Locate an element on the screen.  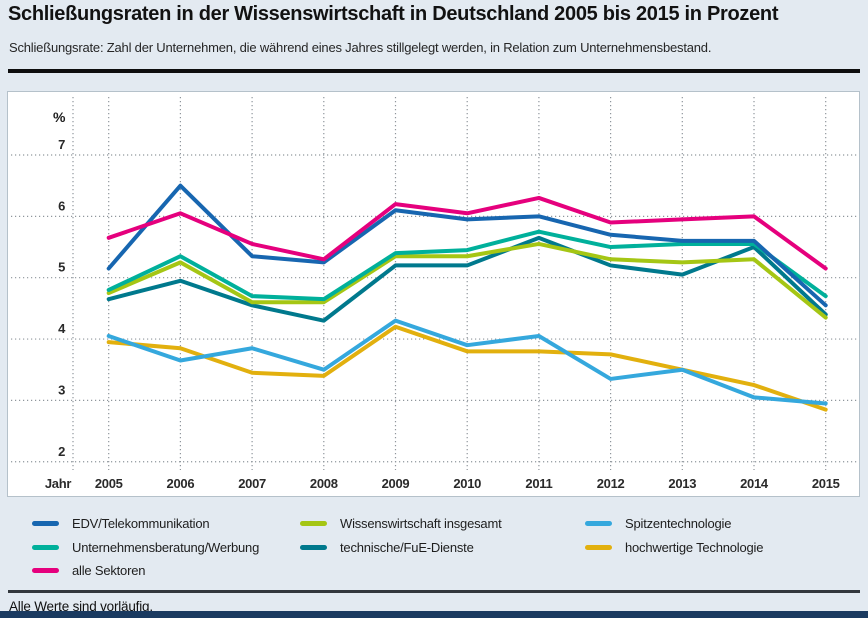
footnote: Alle Werte sind vorläufig. is located at coordinates (81, 606).